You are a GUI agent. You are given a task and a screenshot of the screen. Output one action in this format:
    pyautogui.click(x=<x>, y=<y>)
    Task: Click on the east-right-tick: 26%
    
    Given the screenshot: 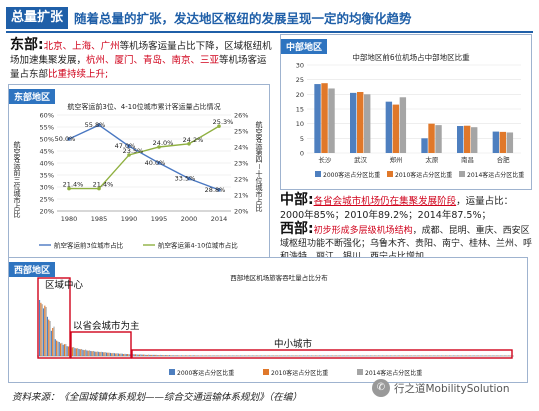 What is the action you would take?
    pyautogui.click(x=241, y=116)
    